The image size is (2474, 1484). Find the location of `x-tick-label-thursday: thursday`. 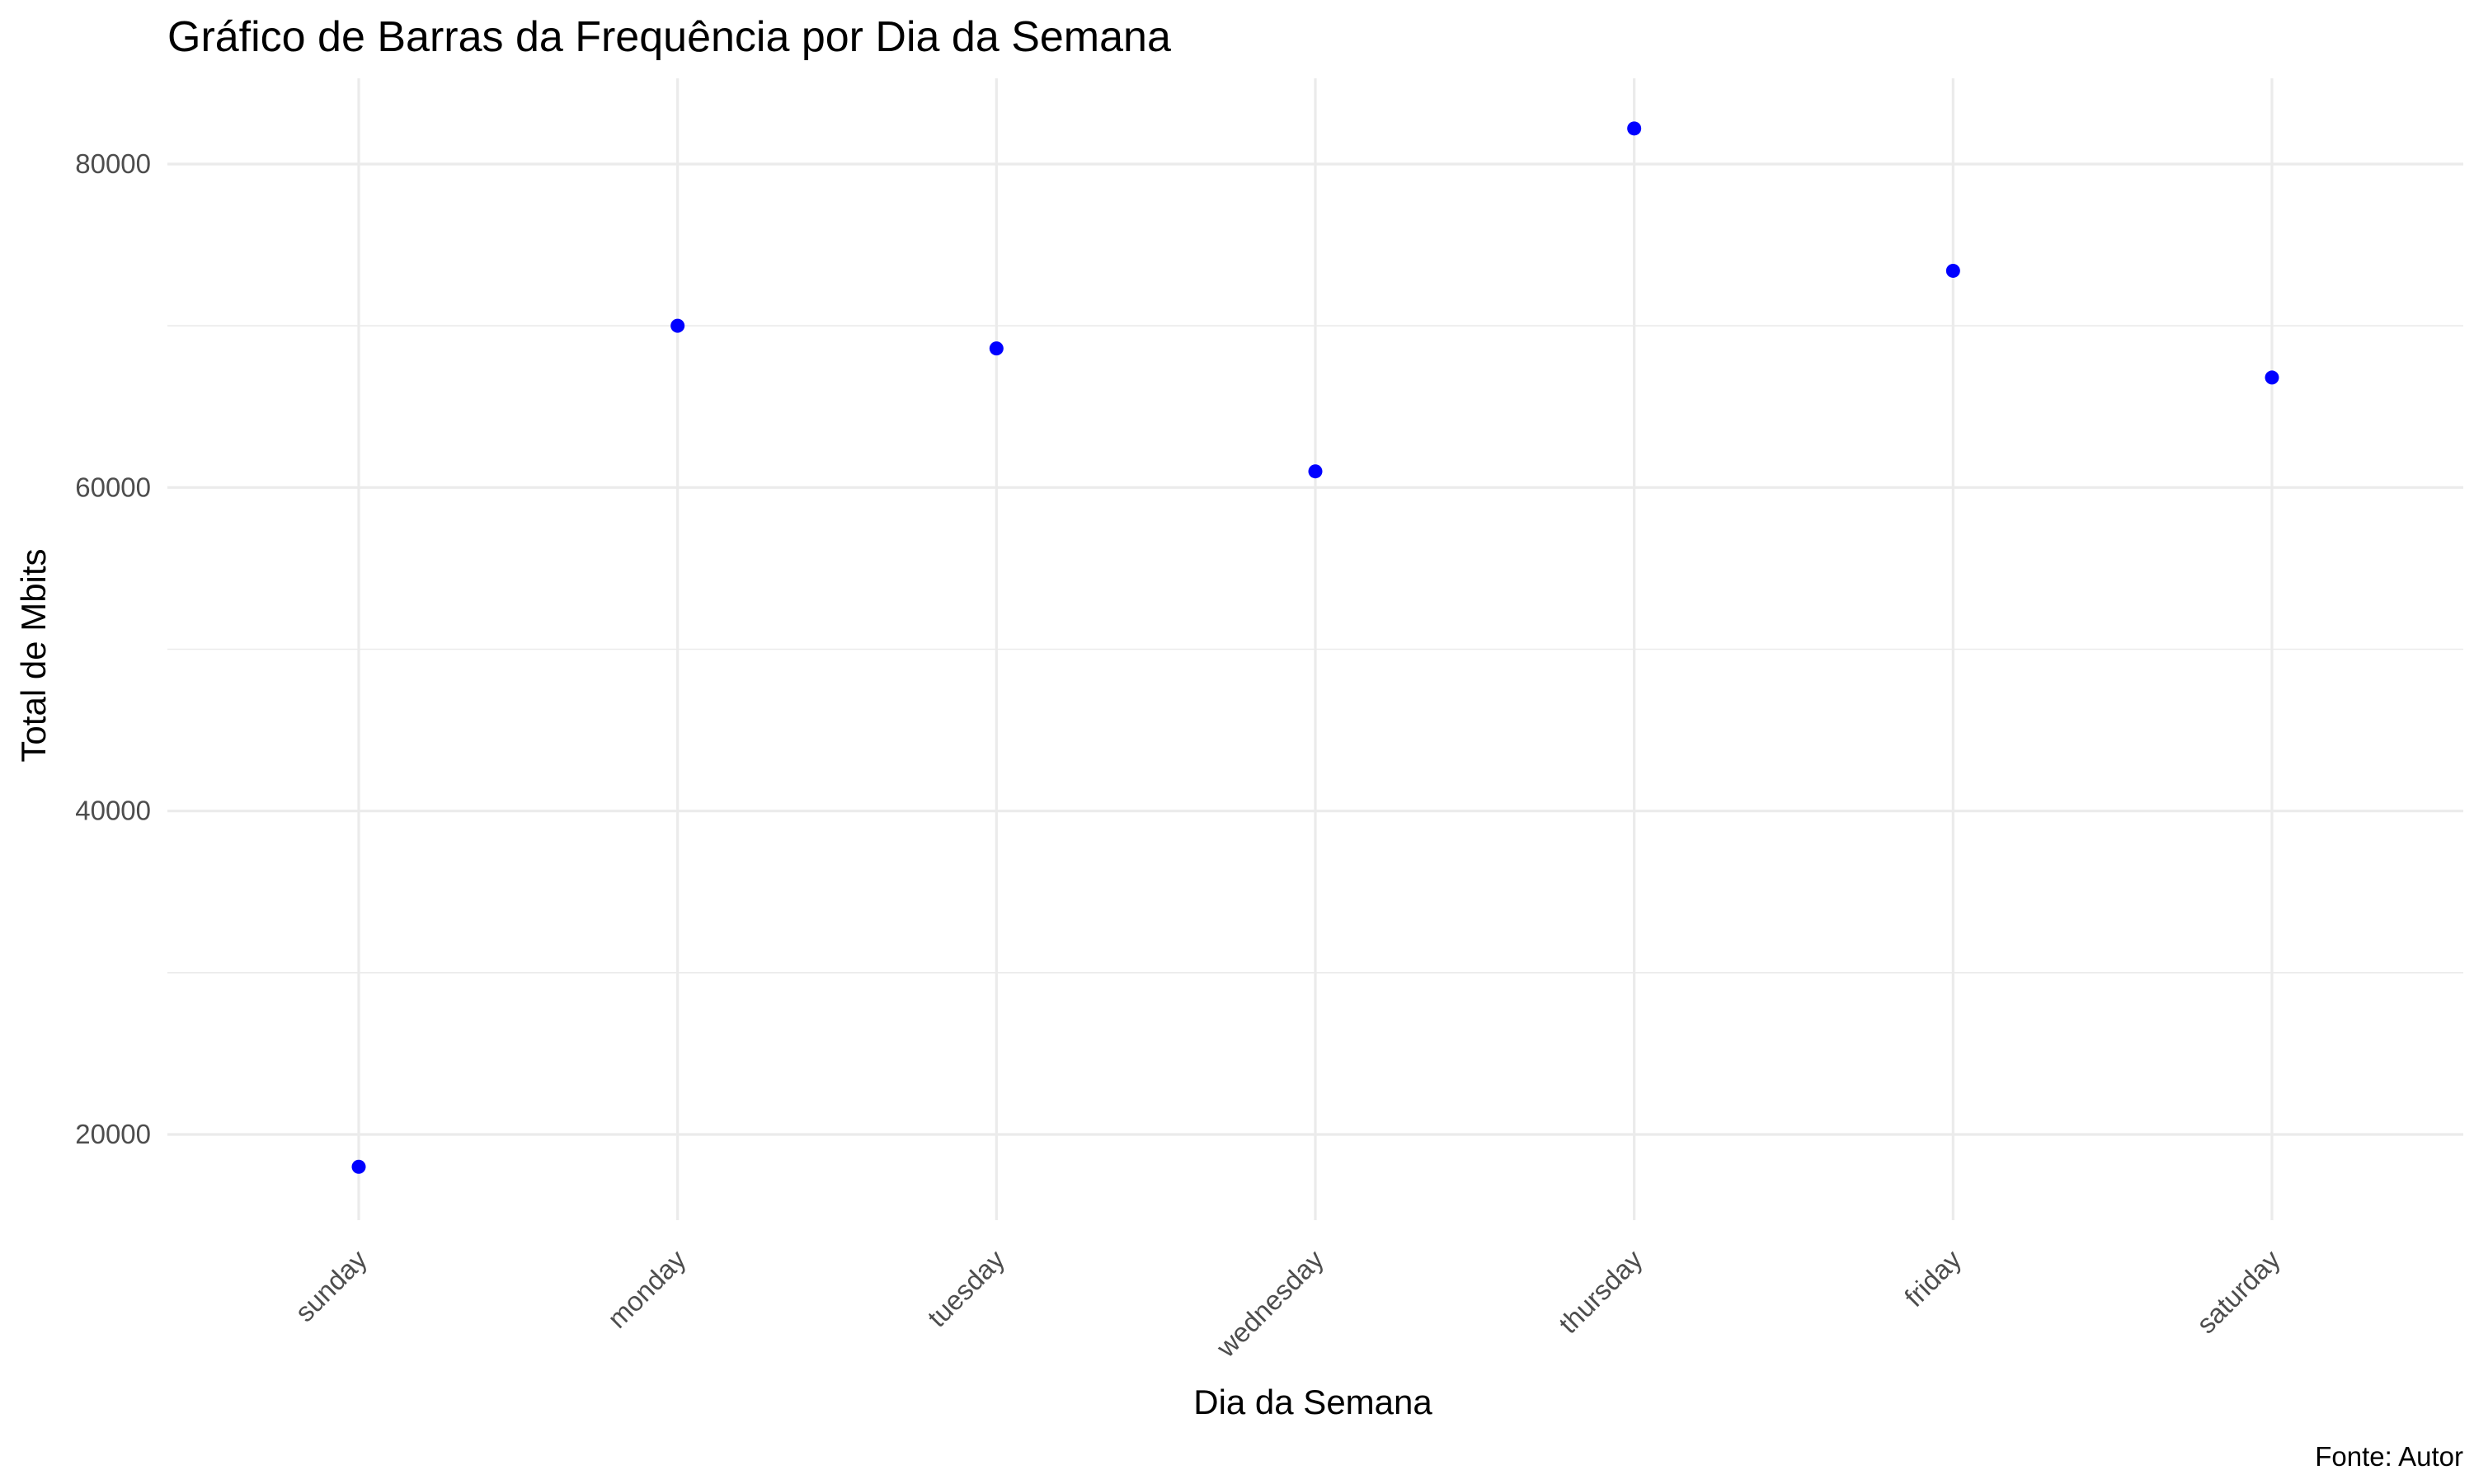

x-tick-label-thursday: thursday is located at coordinates (1601, 1291).